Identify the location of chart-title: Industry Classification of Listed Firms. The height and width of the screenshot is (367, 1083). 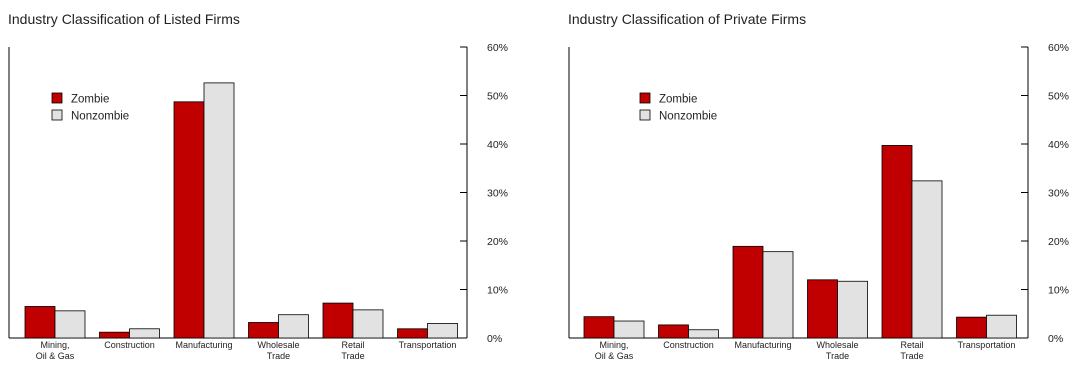
(124, 19).